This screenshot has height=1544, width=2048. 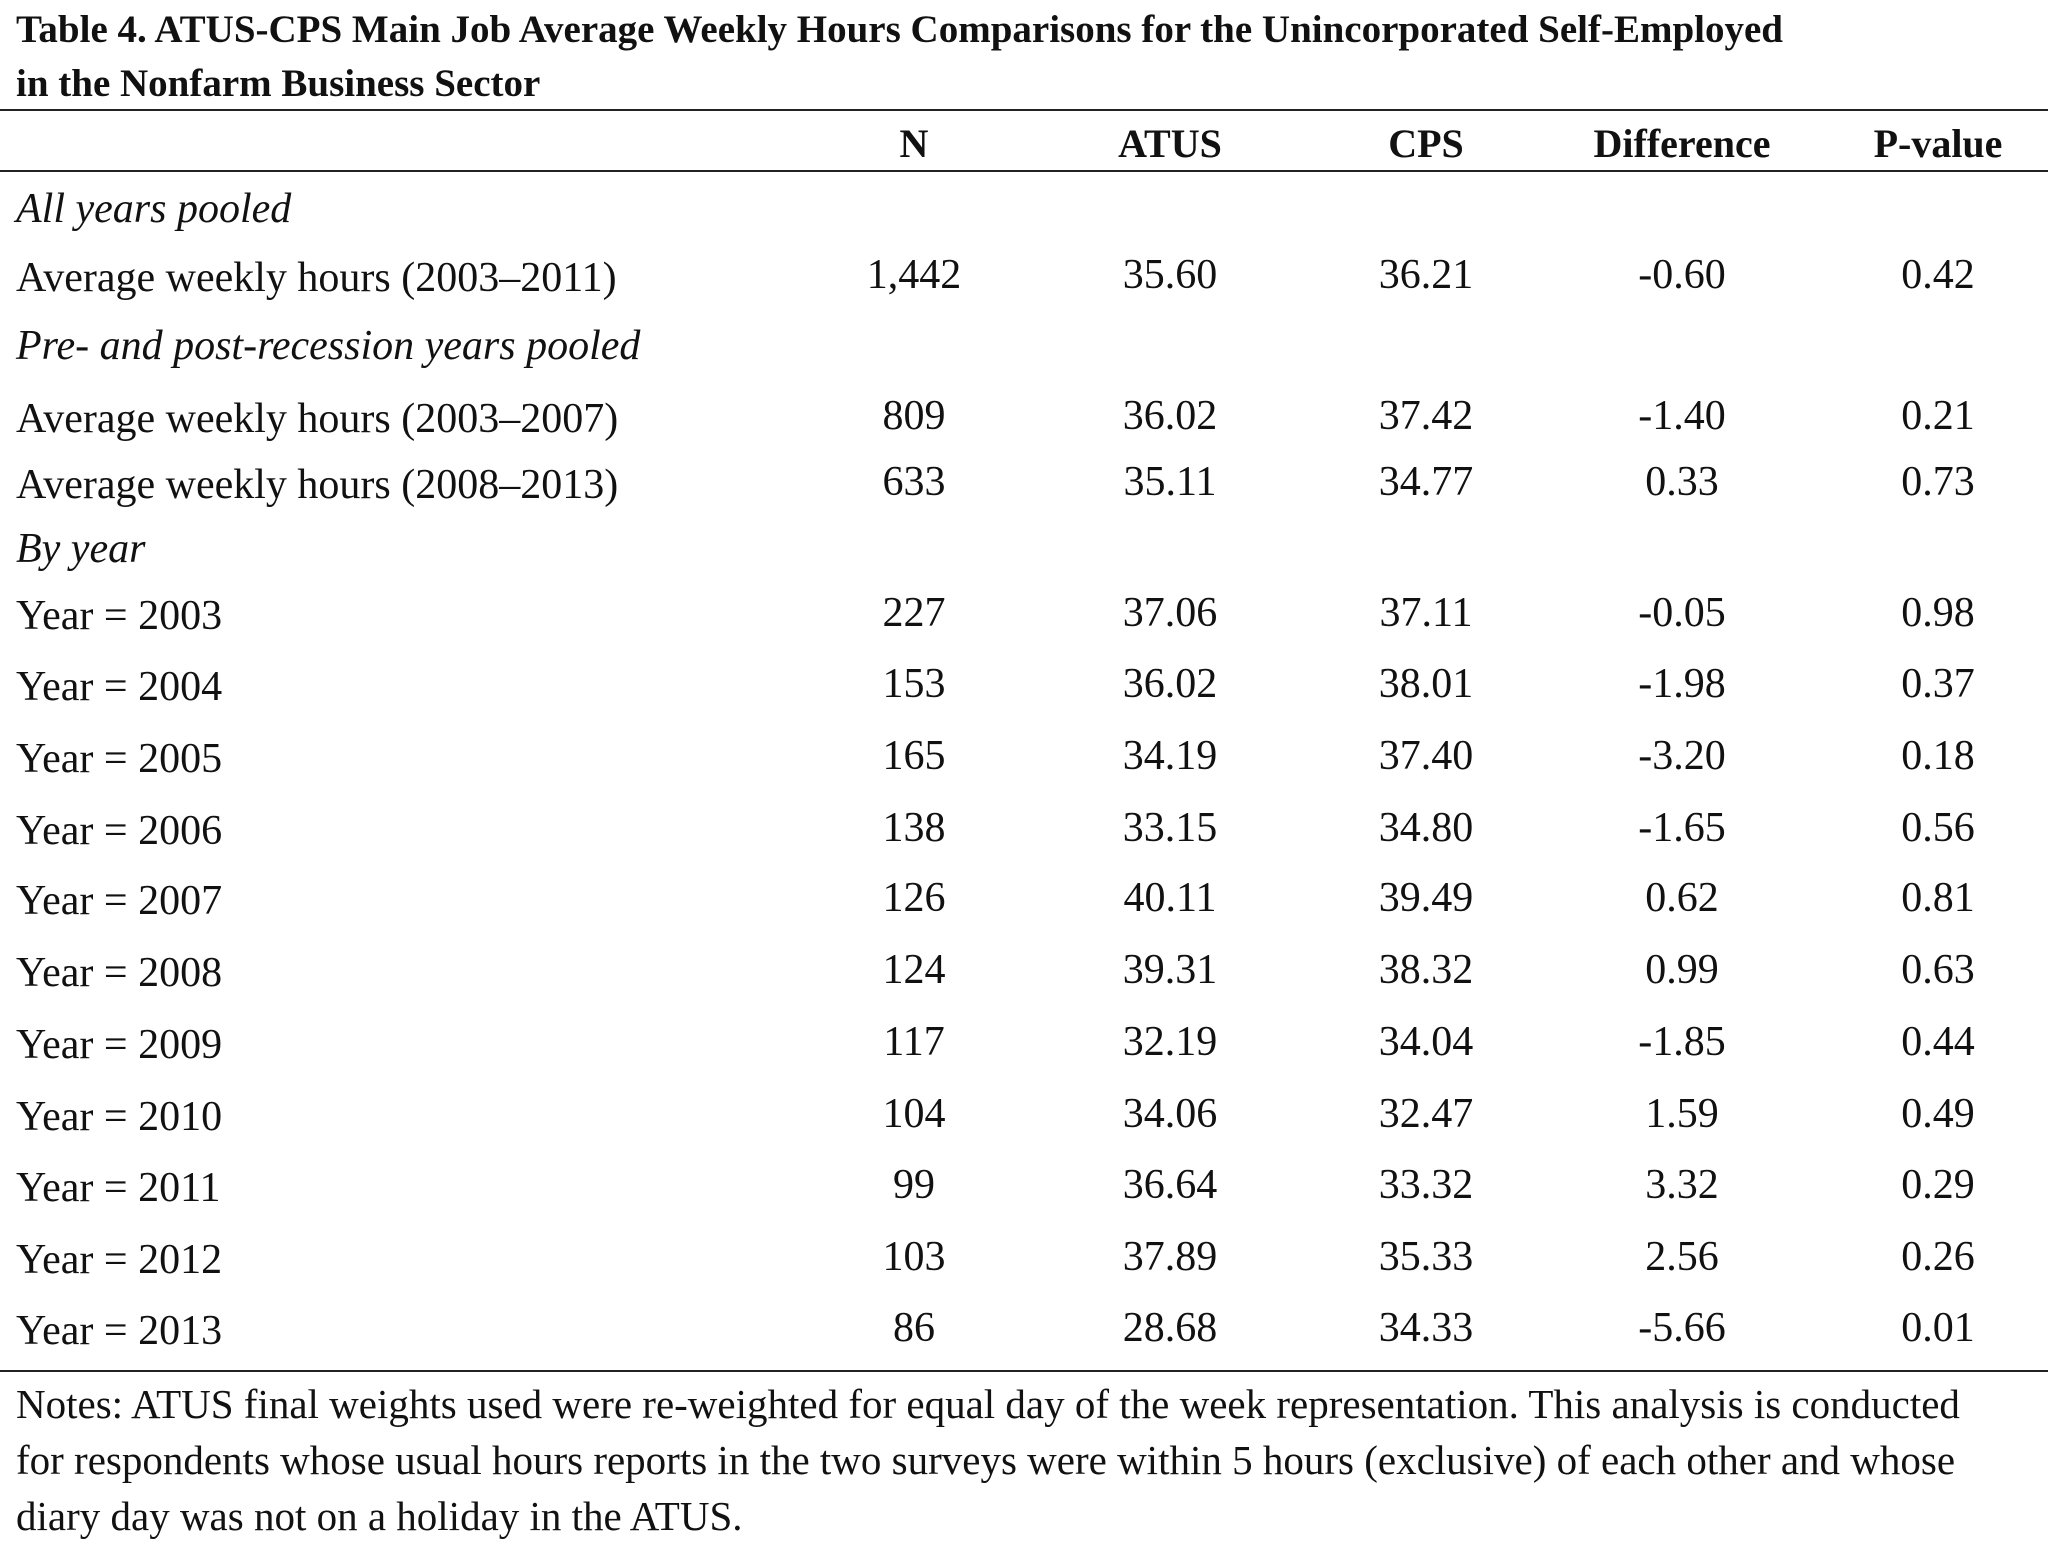 I want to click on column-header: N, so click(x=914, y=143).